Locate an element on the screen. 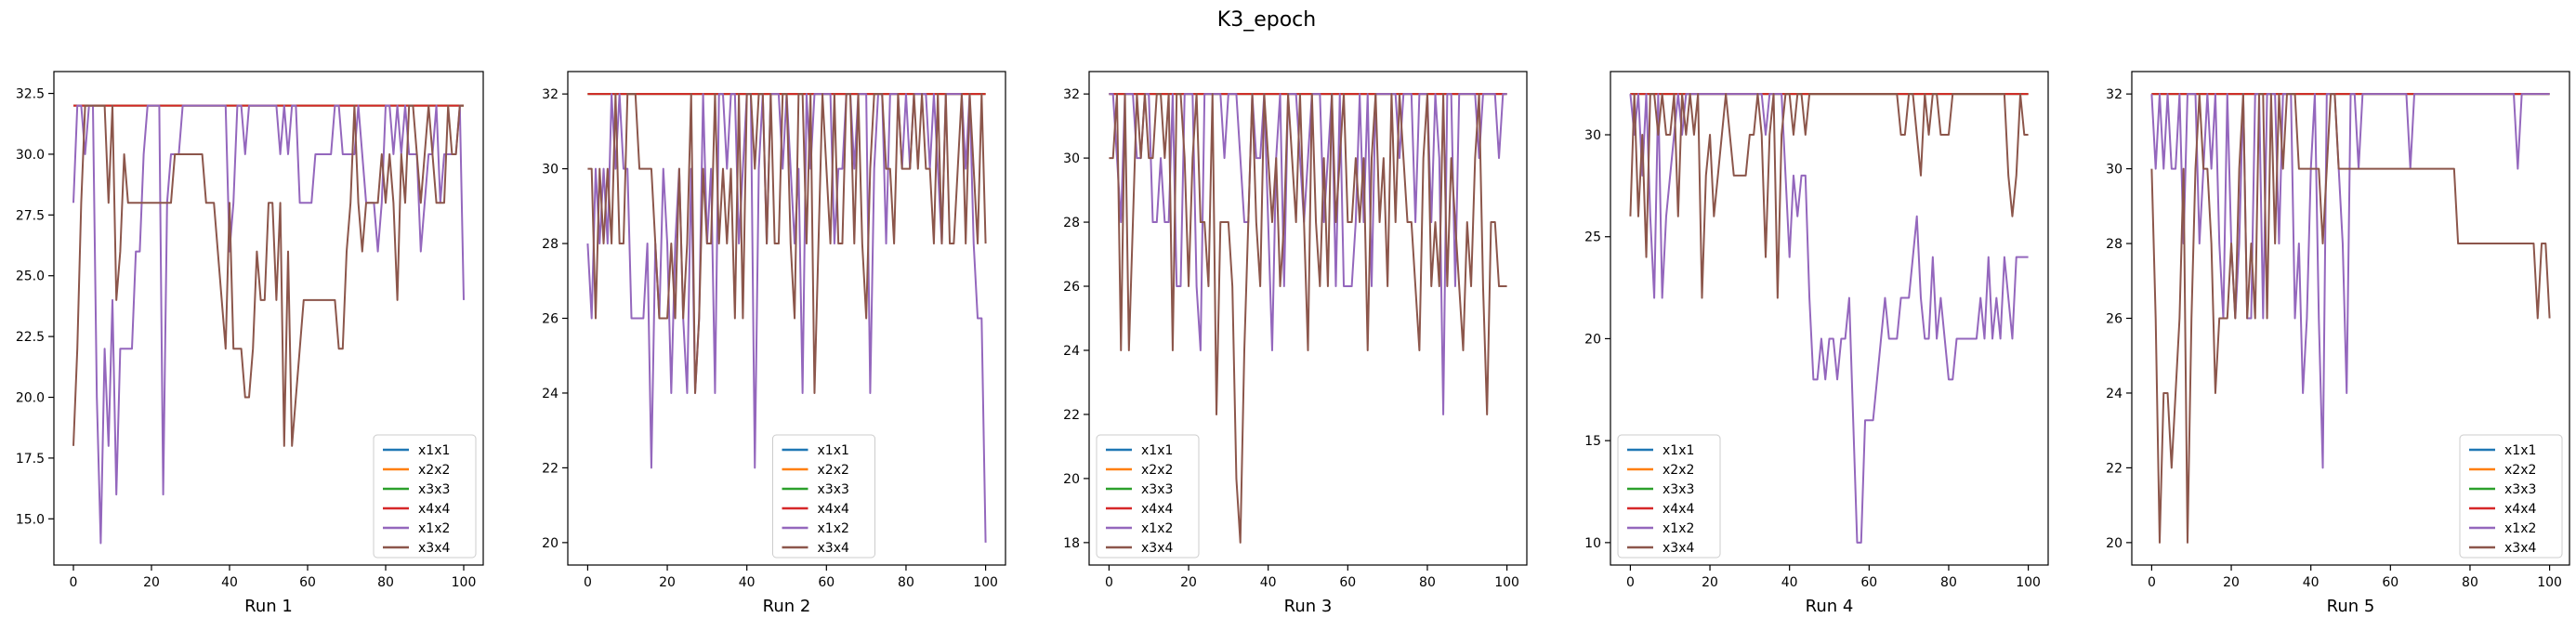 Image resolution: width=2576 pixels, height=618 pixels. x-axis-label: Run 2 is located at coordinates (787, 606).